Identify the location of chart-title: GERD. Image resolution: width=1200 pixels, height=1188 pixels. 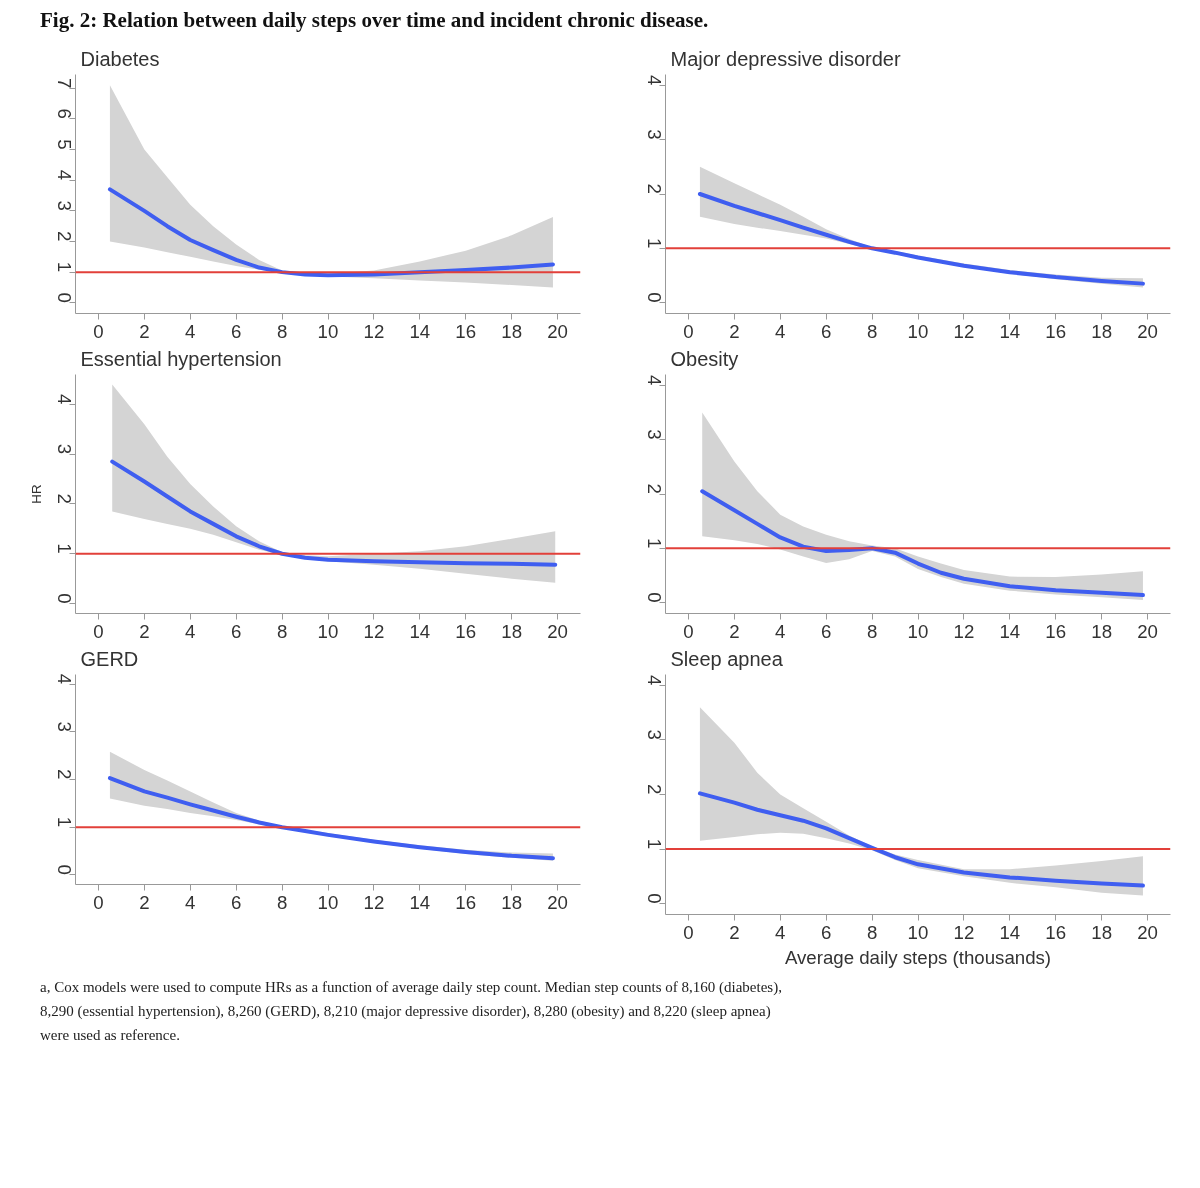
(109, 658).